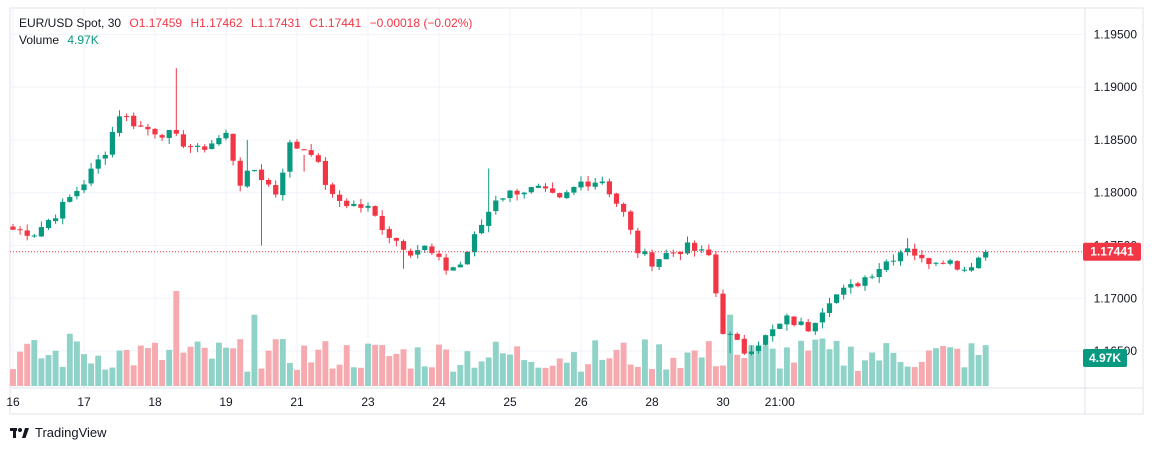  I want to click on axis-badges: 1.17441 4.97K, so click(1112, 304).